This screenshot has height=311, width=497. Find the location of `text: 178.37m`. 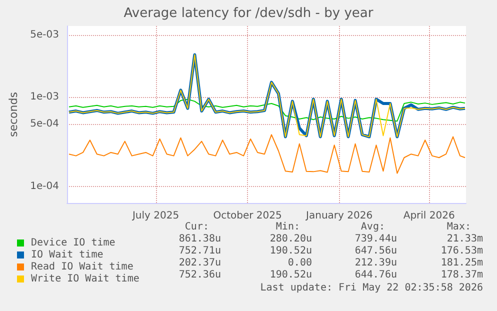

text: 178.37m is located at coordinates (461, 275).